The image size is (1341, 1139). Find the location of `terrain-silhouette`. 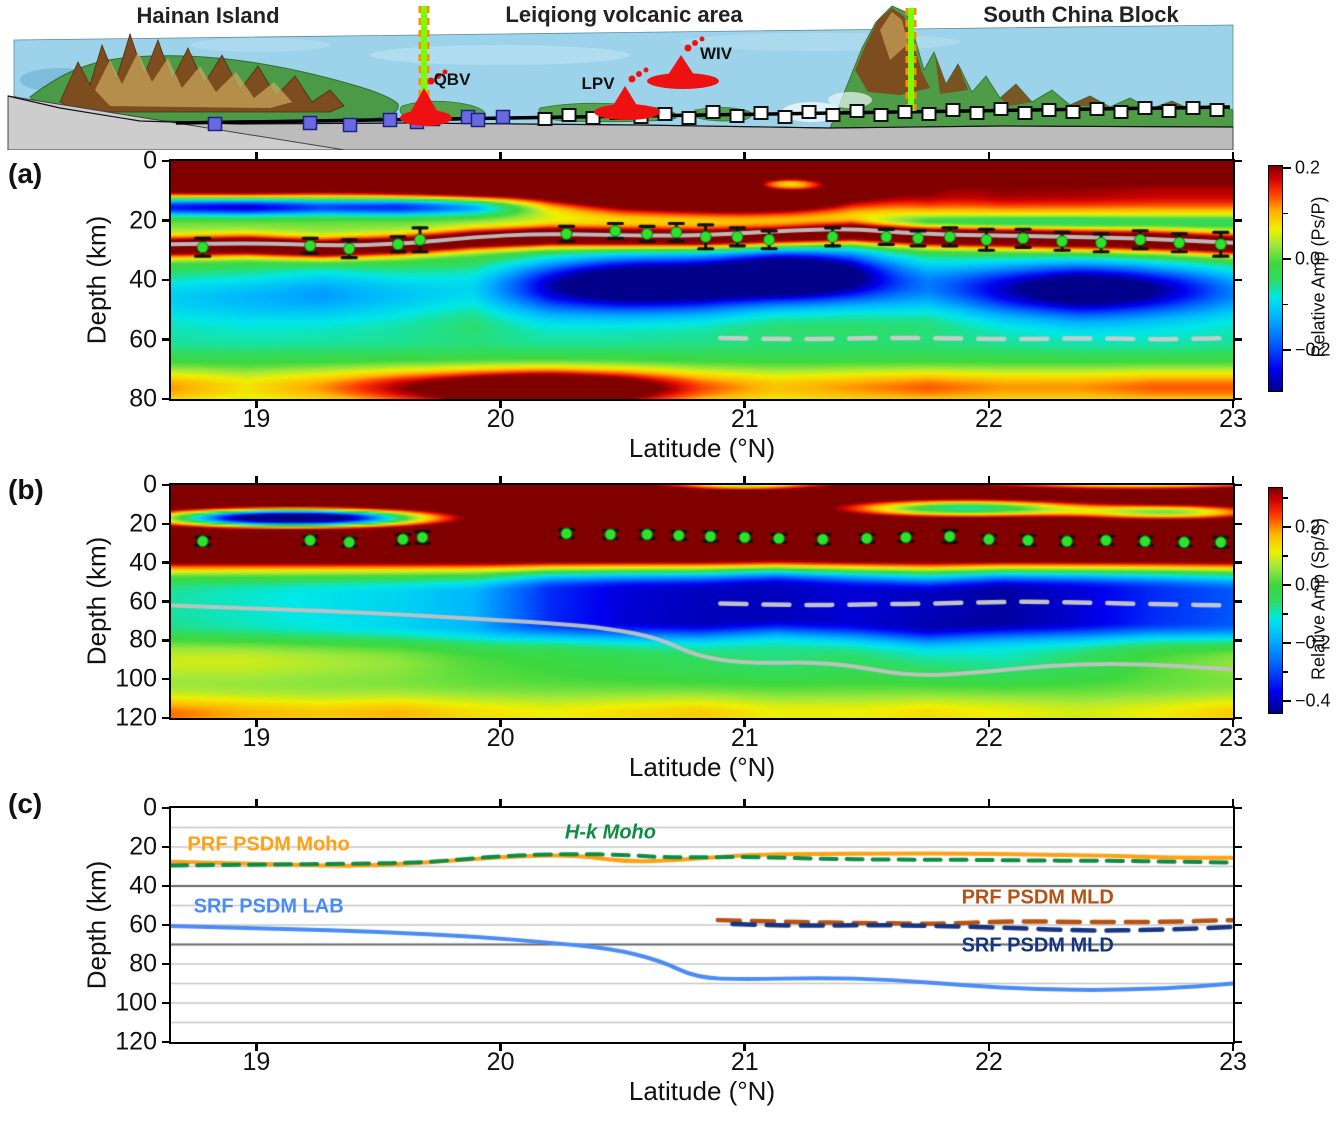

terrain-silhouette is located at coordinates (620, 112).